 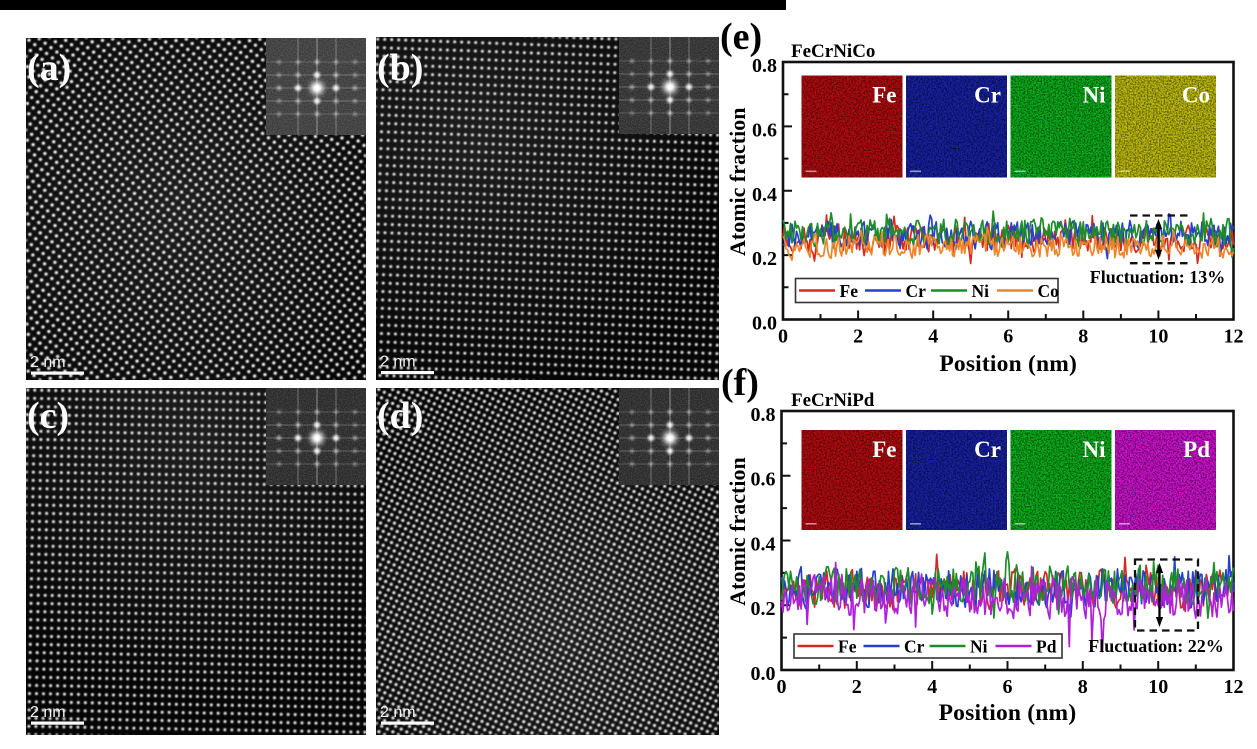 I want to click on svg-text: FeCrNiCo, so click(x=833, y=51).